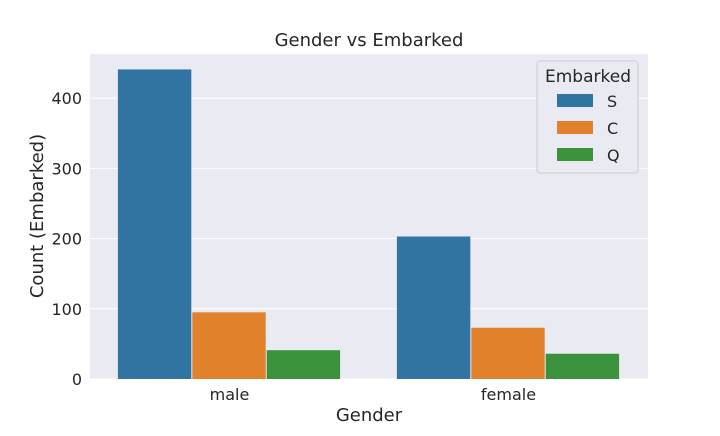  I want to click on legend: Embarked SCQ, so click(587, 117).